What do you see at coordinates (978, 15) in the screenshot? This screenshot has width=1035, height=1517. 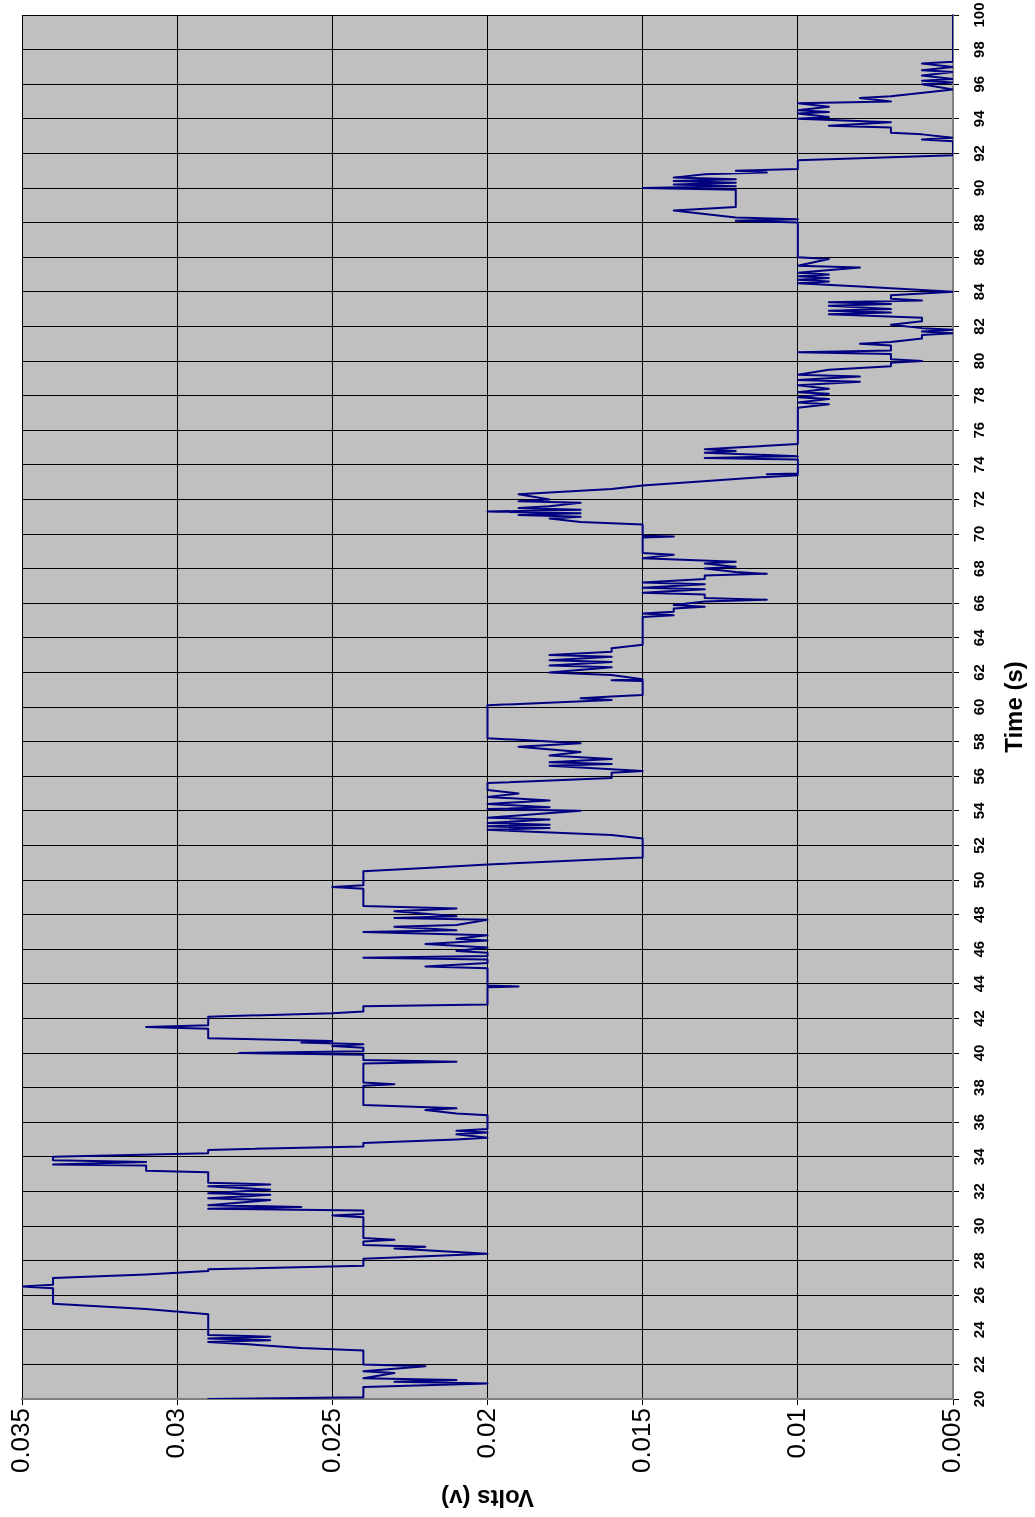 I see `y-tick-label: 100` at bounding box center [978, 15].